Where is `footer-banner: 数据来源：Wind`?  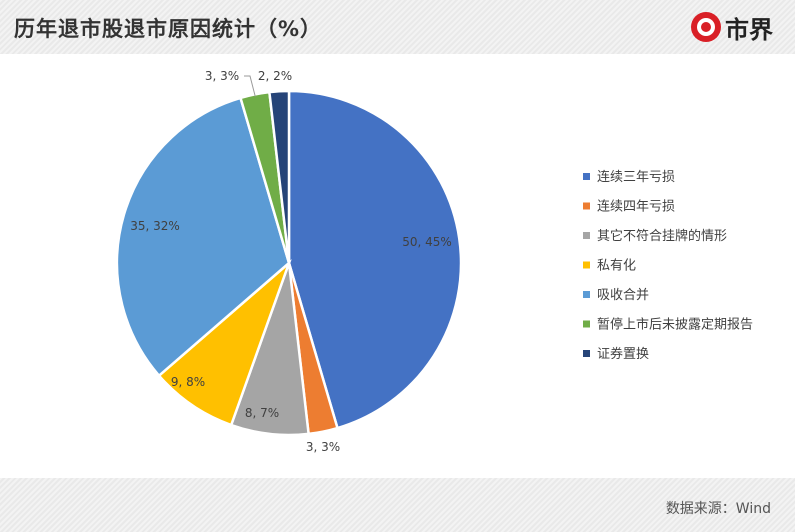
footer-banner: 数据来源：Wind is located at coordinates (397, 505).